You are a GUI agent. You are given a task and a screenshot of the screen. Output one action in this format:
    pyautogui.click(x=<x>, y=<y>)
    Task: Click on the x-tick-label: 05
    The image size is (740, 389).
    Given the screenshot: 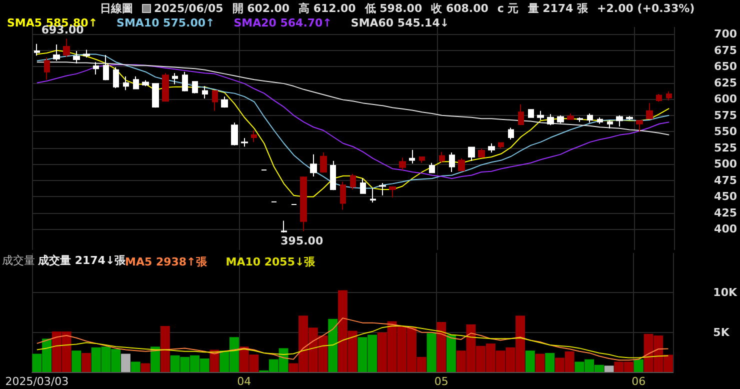 What is the action you would take?
    pyautogui.click(x=441, y=381)
    